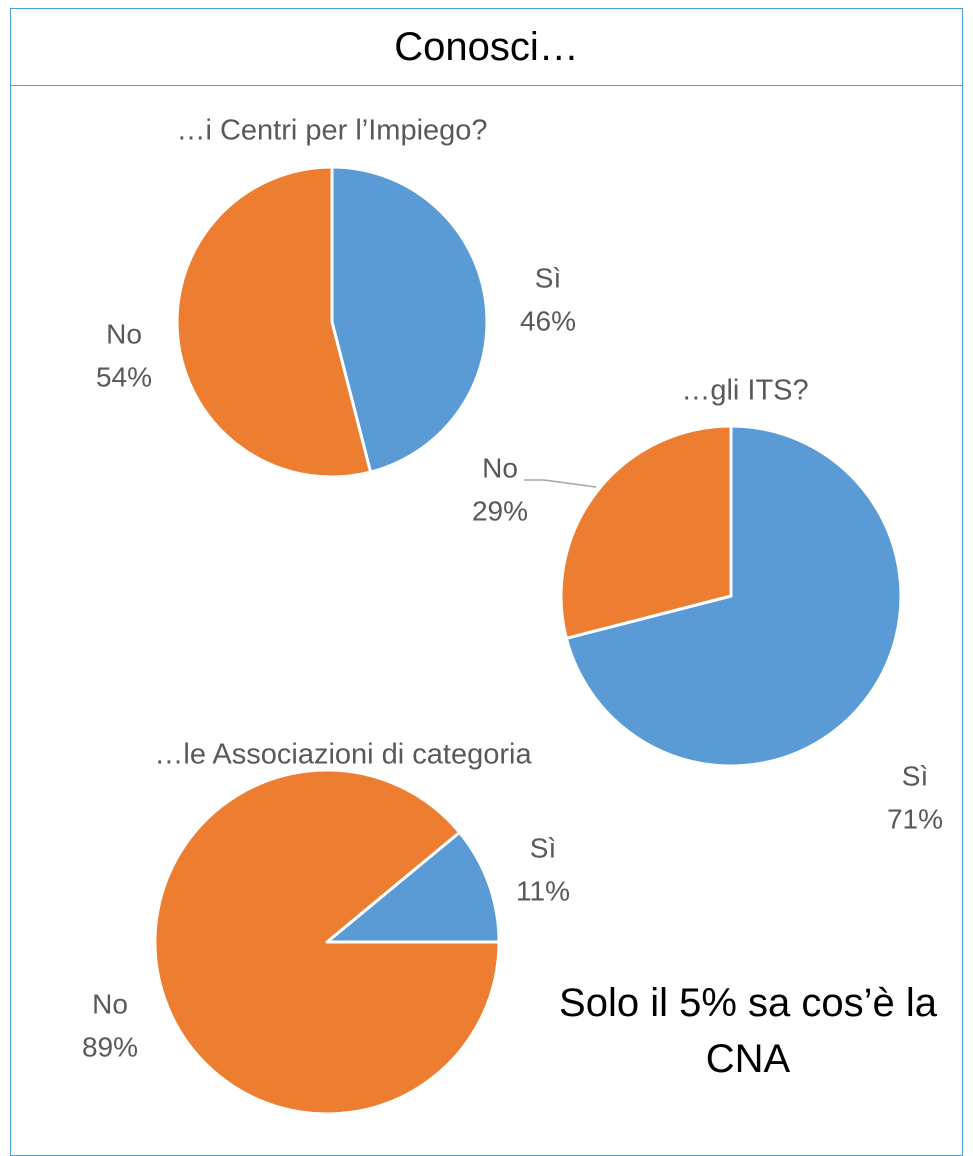 The width and height of the screenshot is (973, 1156). I want to click on chart-title: …gli ITS?, so click(744, 391).